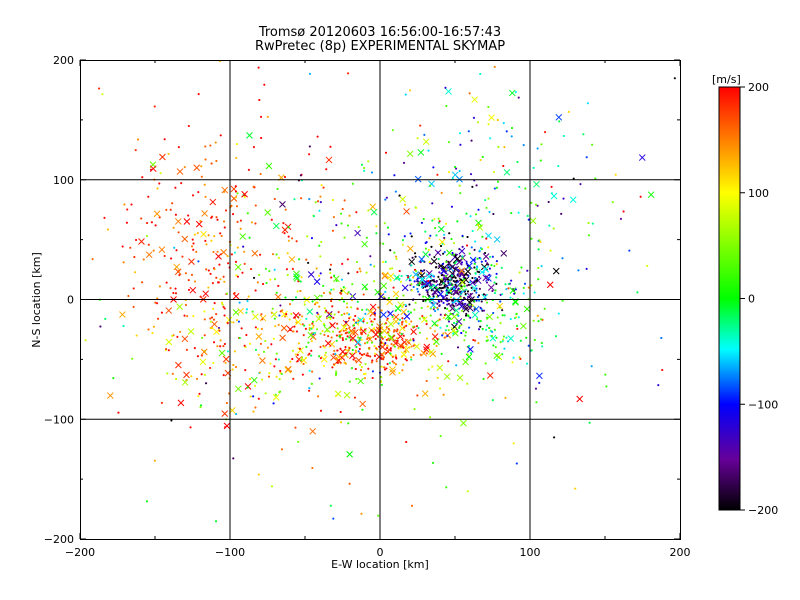 The image size is (800, 600). I want to click on y-tick-label: −200, so click(59, 539).